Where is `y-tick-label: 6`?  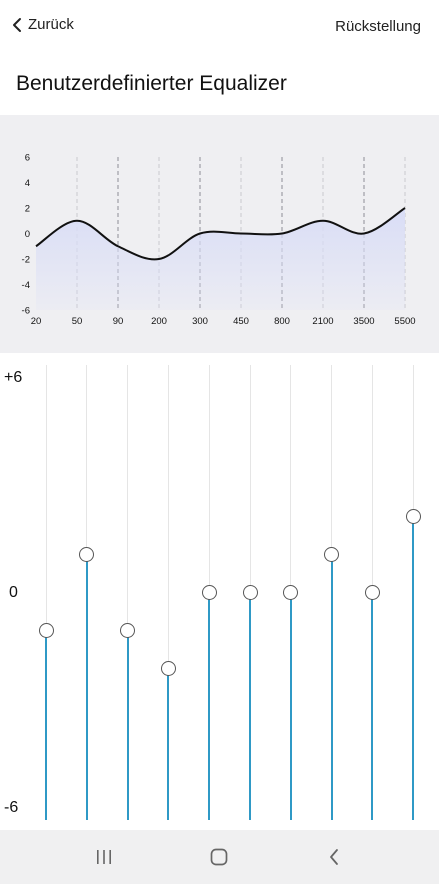
y-tick-label: 6 is located at coordinates (27, 158).